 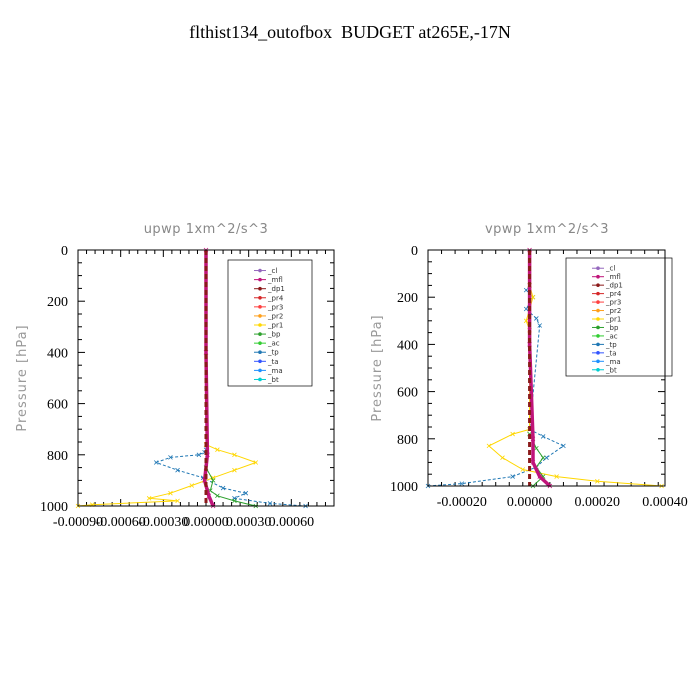 What do you see at coordinates (273, 344) in the screenshot?
I see `legend-entry: _ac` at bounding box center [273, 344].